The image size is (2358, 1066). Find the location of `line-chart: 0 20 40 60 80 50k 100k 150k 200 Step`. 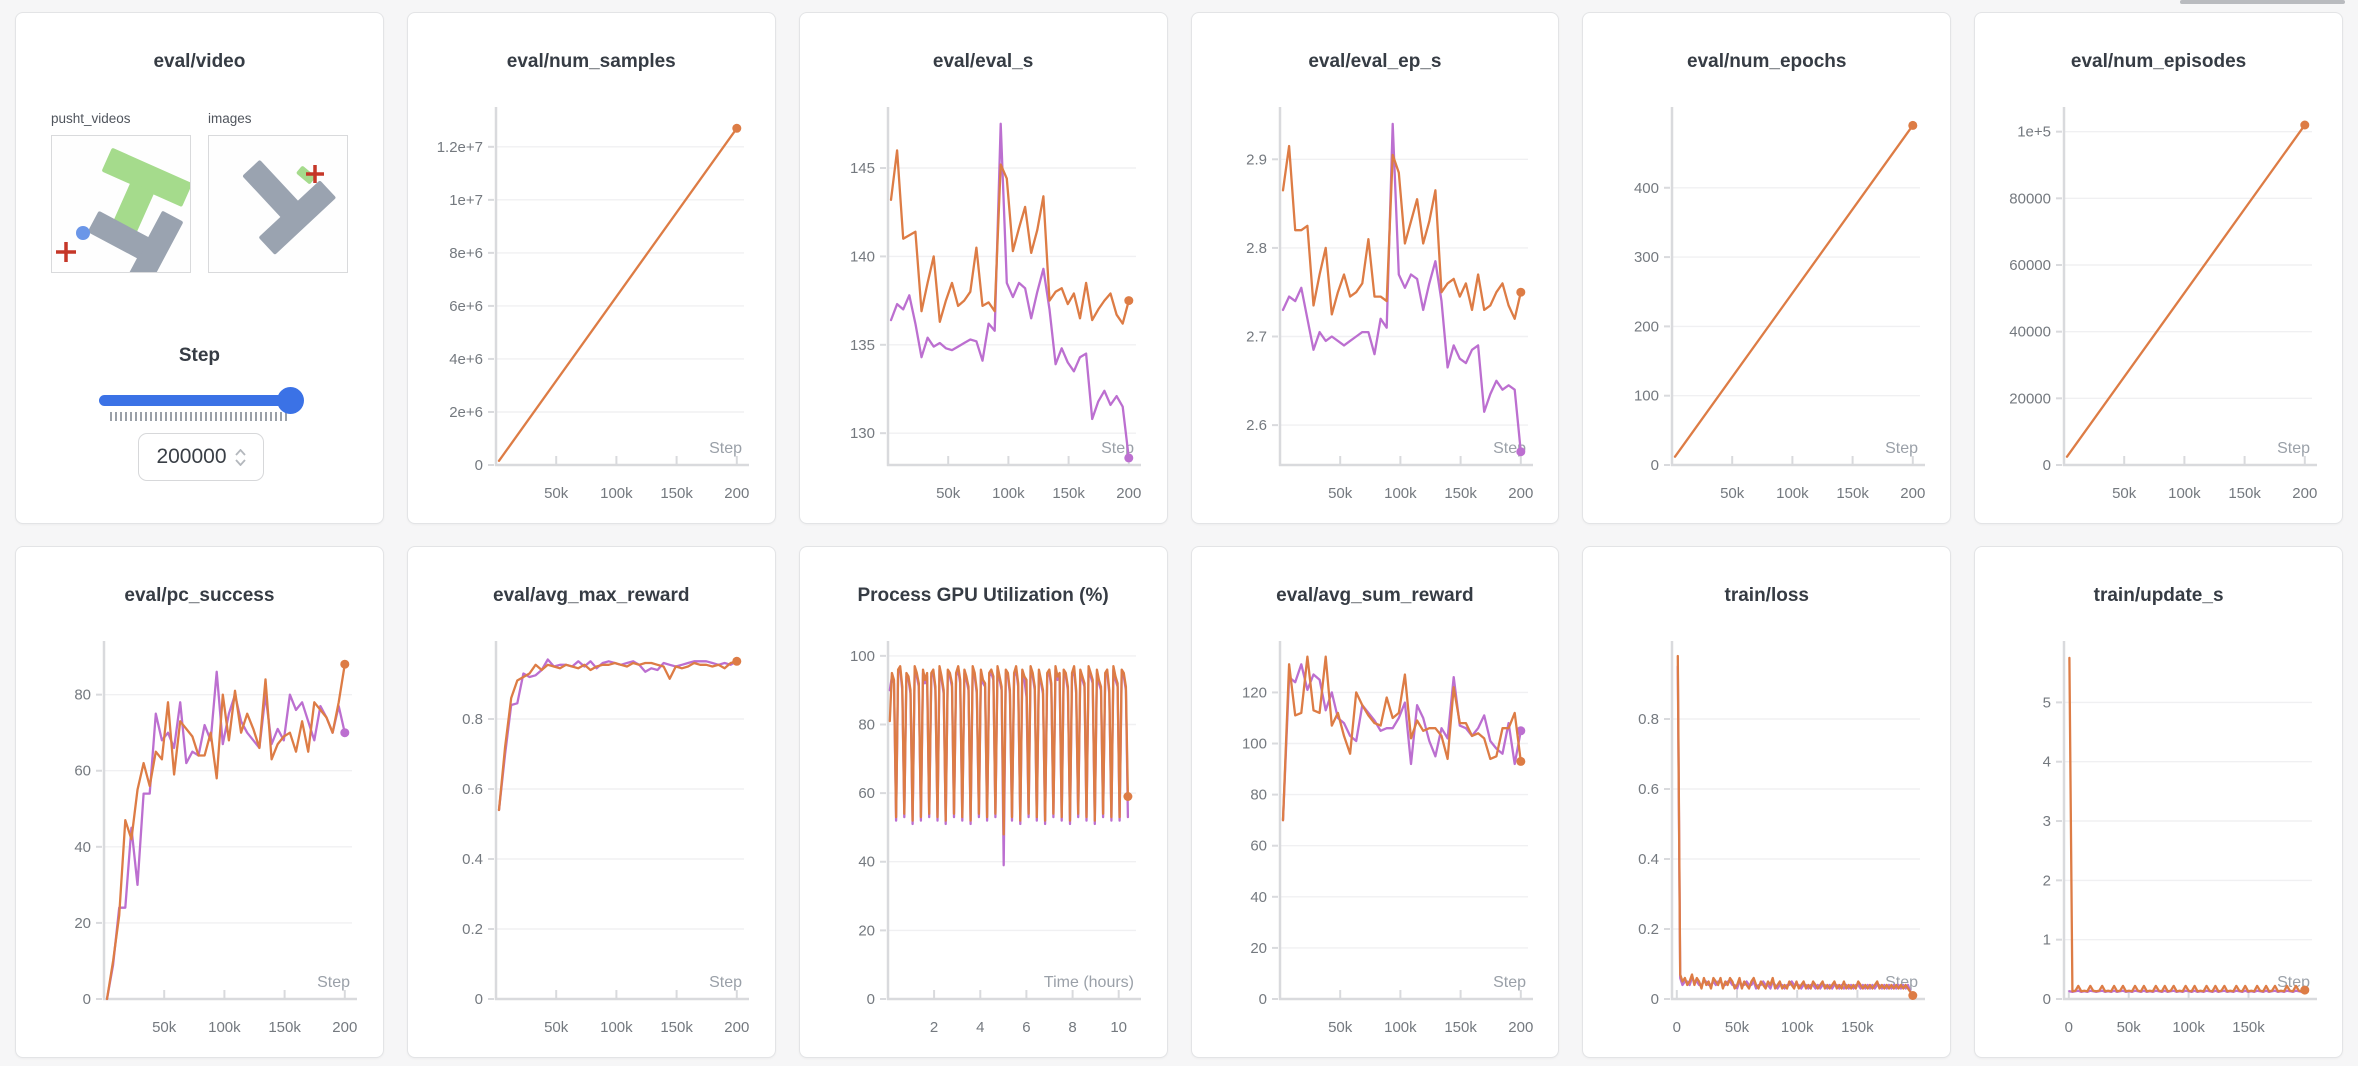

line-chart: 0 20 40 60 80 50k 100k 150k 200 Step is located at coordinates (199, 844).